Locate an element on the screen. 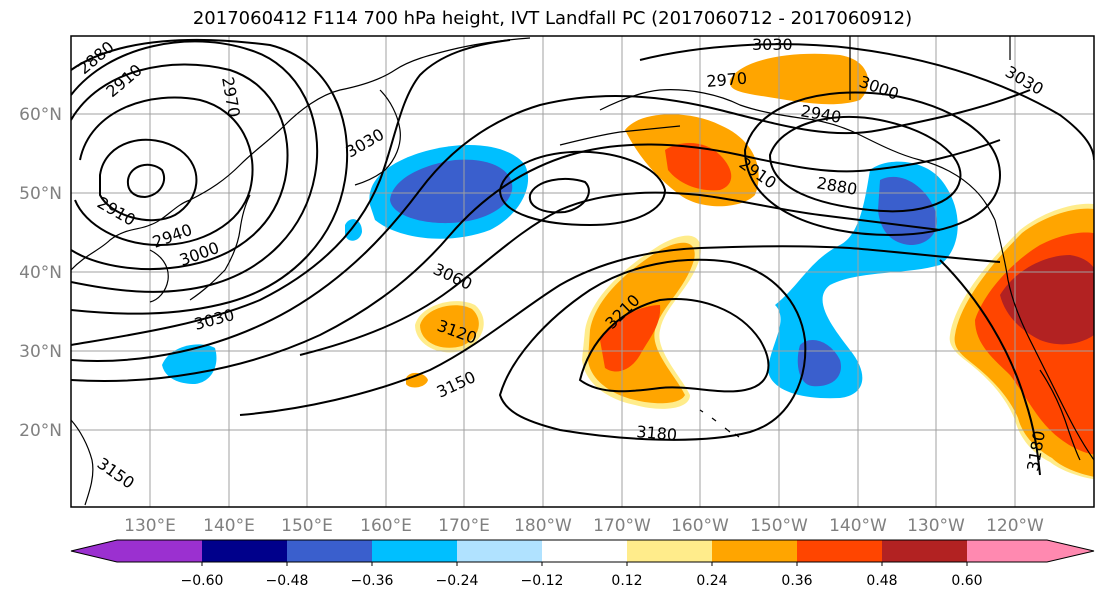  lat-label: 40°N is located at coordinates (40, 273).